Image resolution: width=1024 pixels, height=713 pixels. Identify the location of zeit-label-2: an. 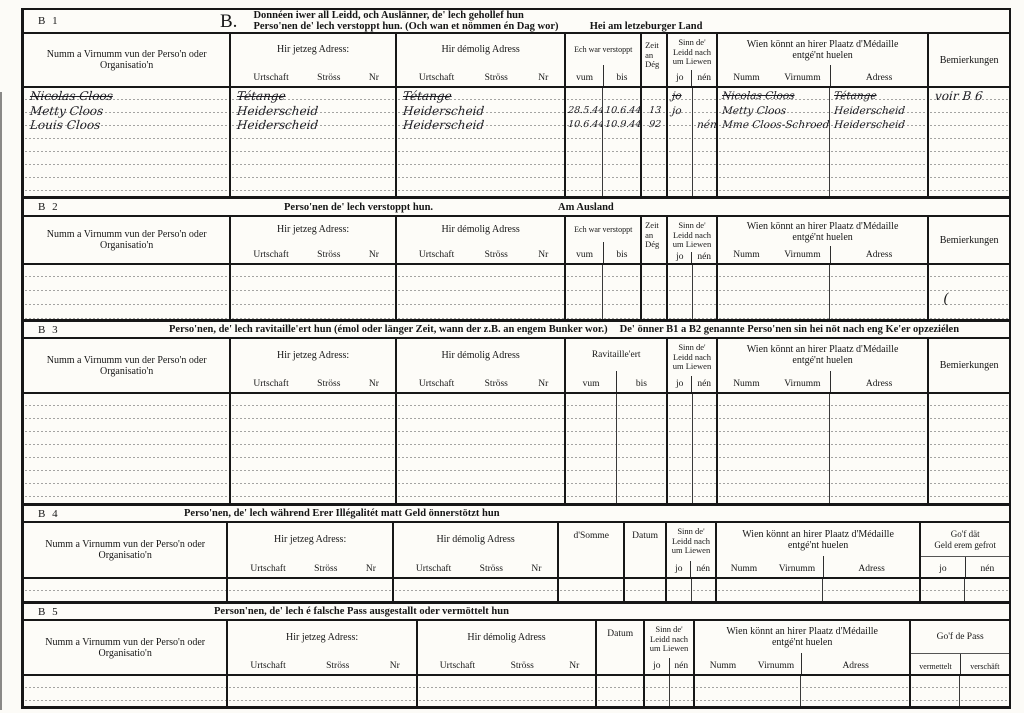
(649, 234).